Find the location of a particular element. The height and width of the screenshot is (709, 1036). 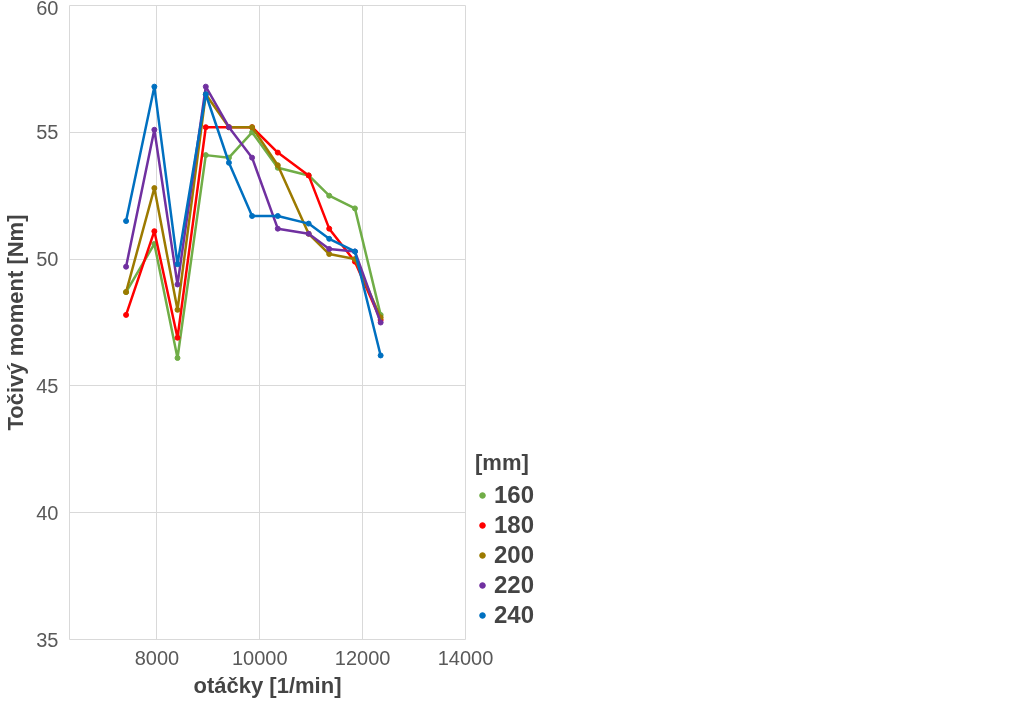

y-axis-title: Točivý moment [Nm] is located at coordinates (16, 322).